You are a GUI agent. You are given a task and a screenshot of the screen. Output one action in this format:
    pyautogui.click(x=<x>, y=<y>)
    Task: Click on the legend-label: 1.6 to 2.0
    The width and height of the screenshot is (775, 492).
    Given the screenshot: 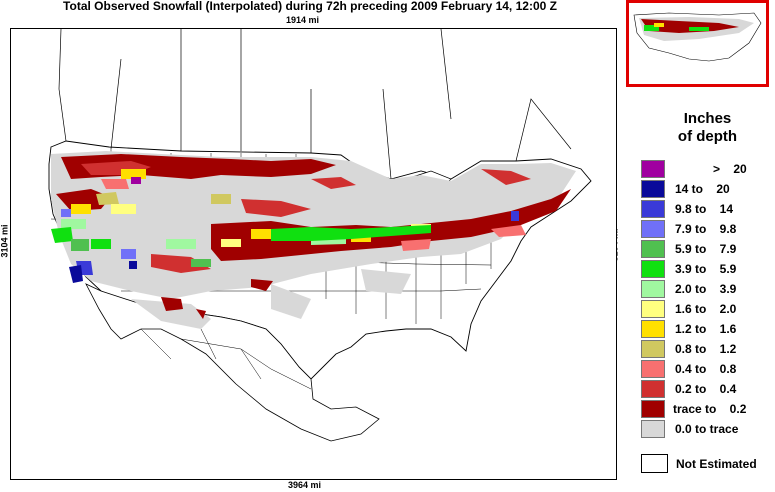 What is the action you would take?
    pyautogui.click(x=706, y=309)
    